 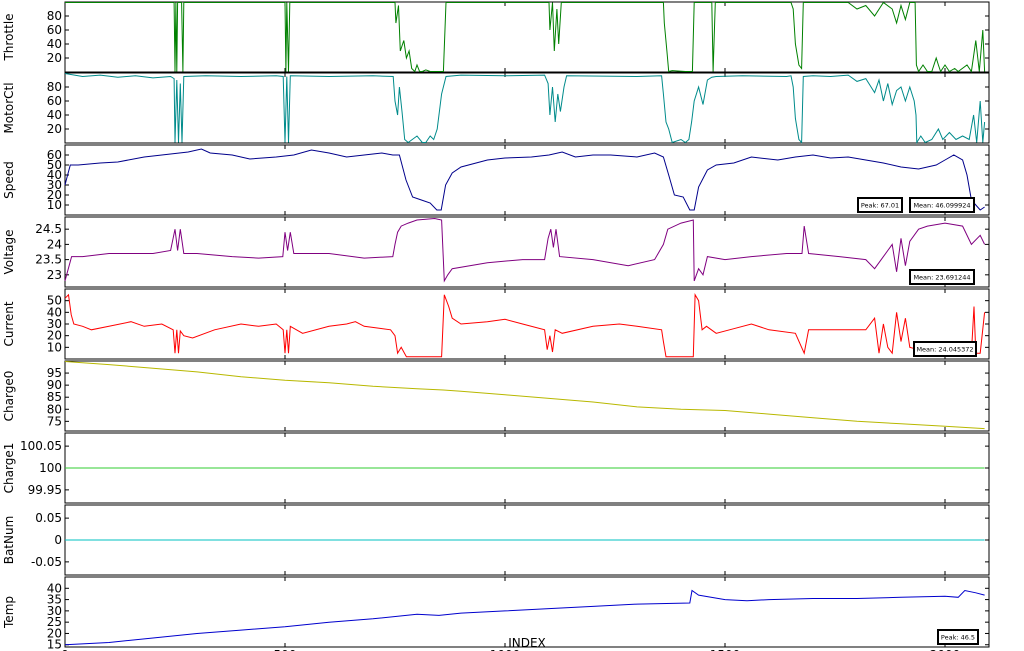 What do you see at coordinates (54, 58) in the screenshot?
I see `y-tick-label-0-0: 20` at bounding box center [54, 58].